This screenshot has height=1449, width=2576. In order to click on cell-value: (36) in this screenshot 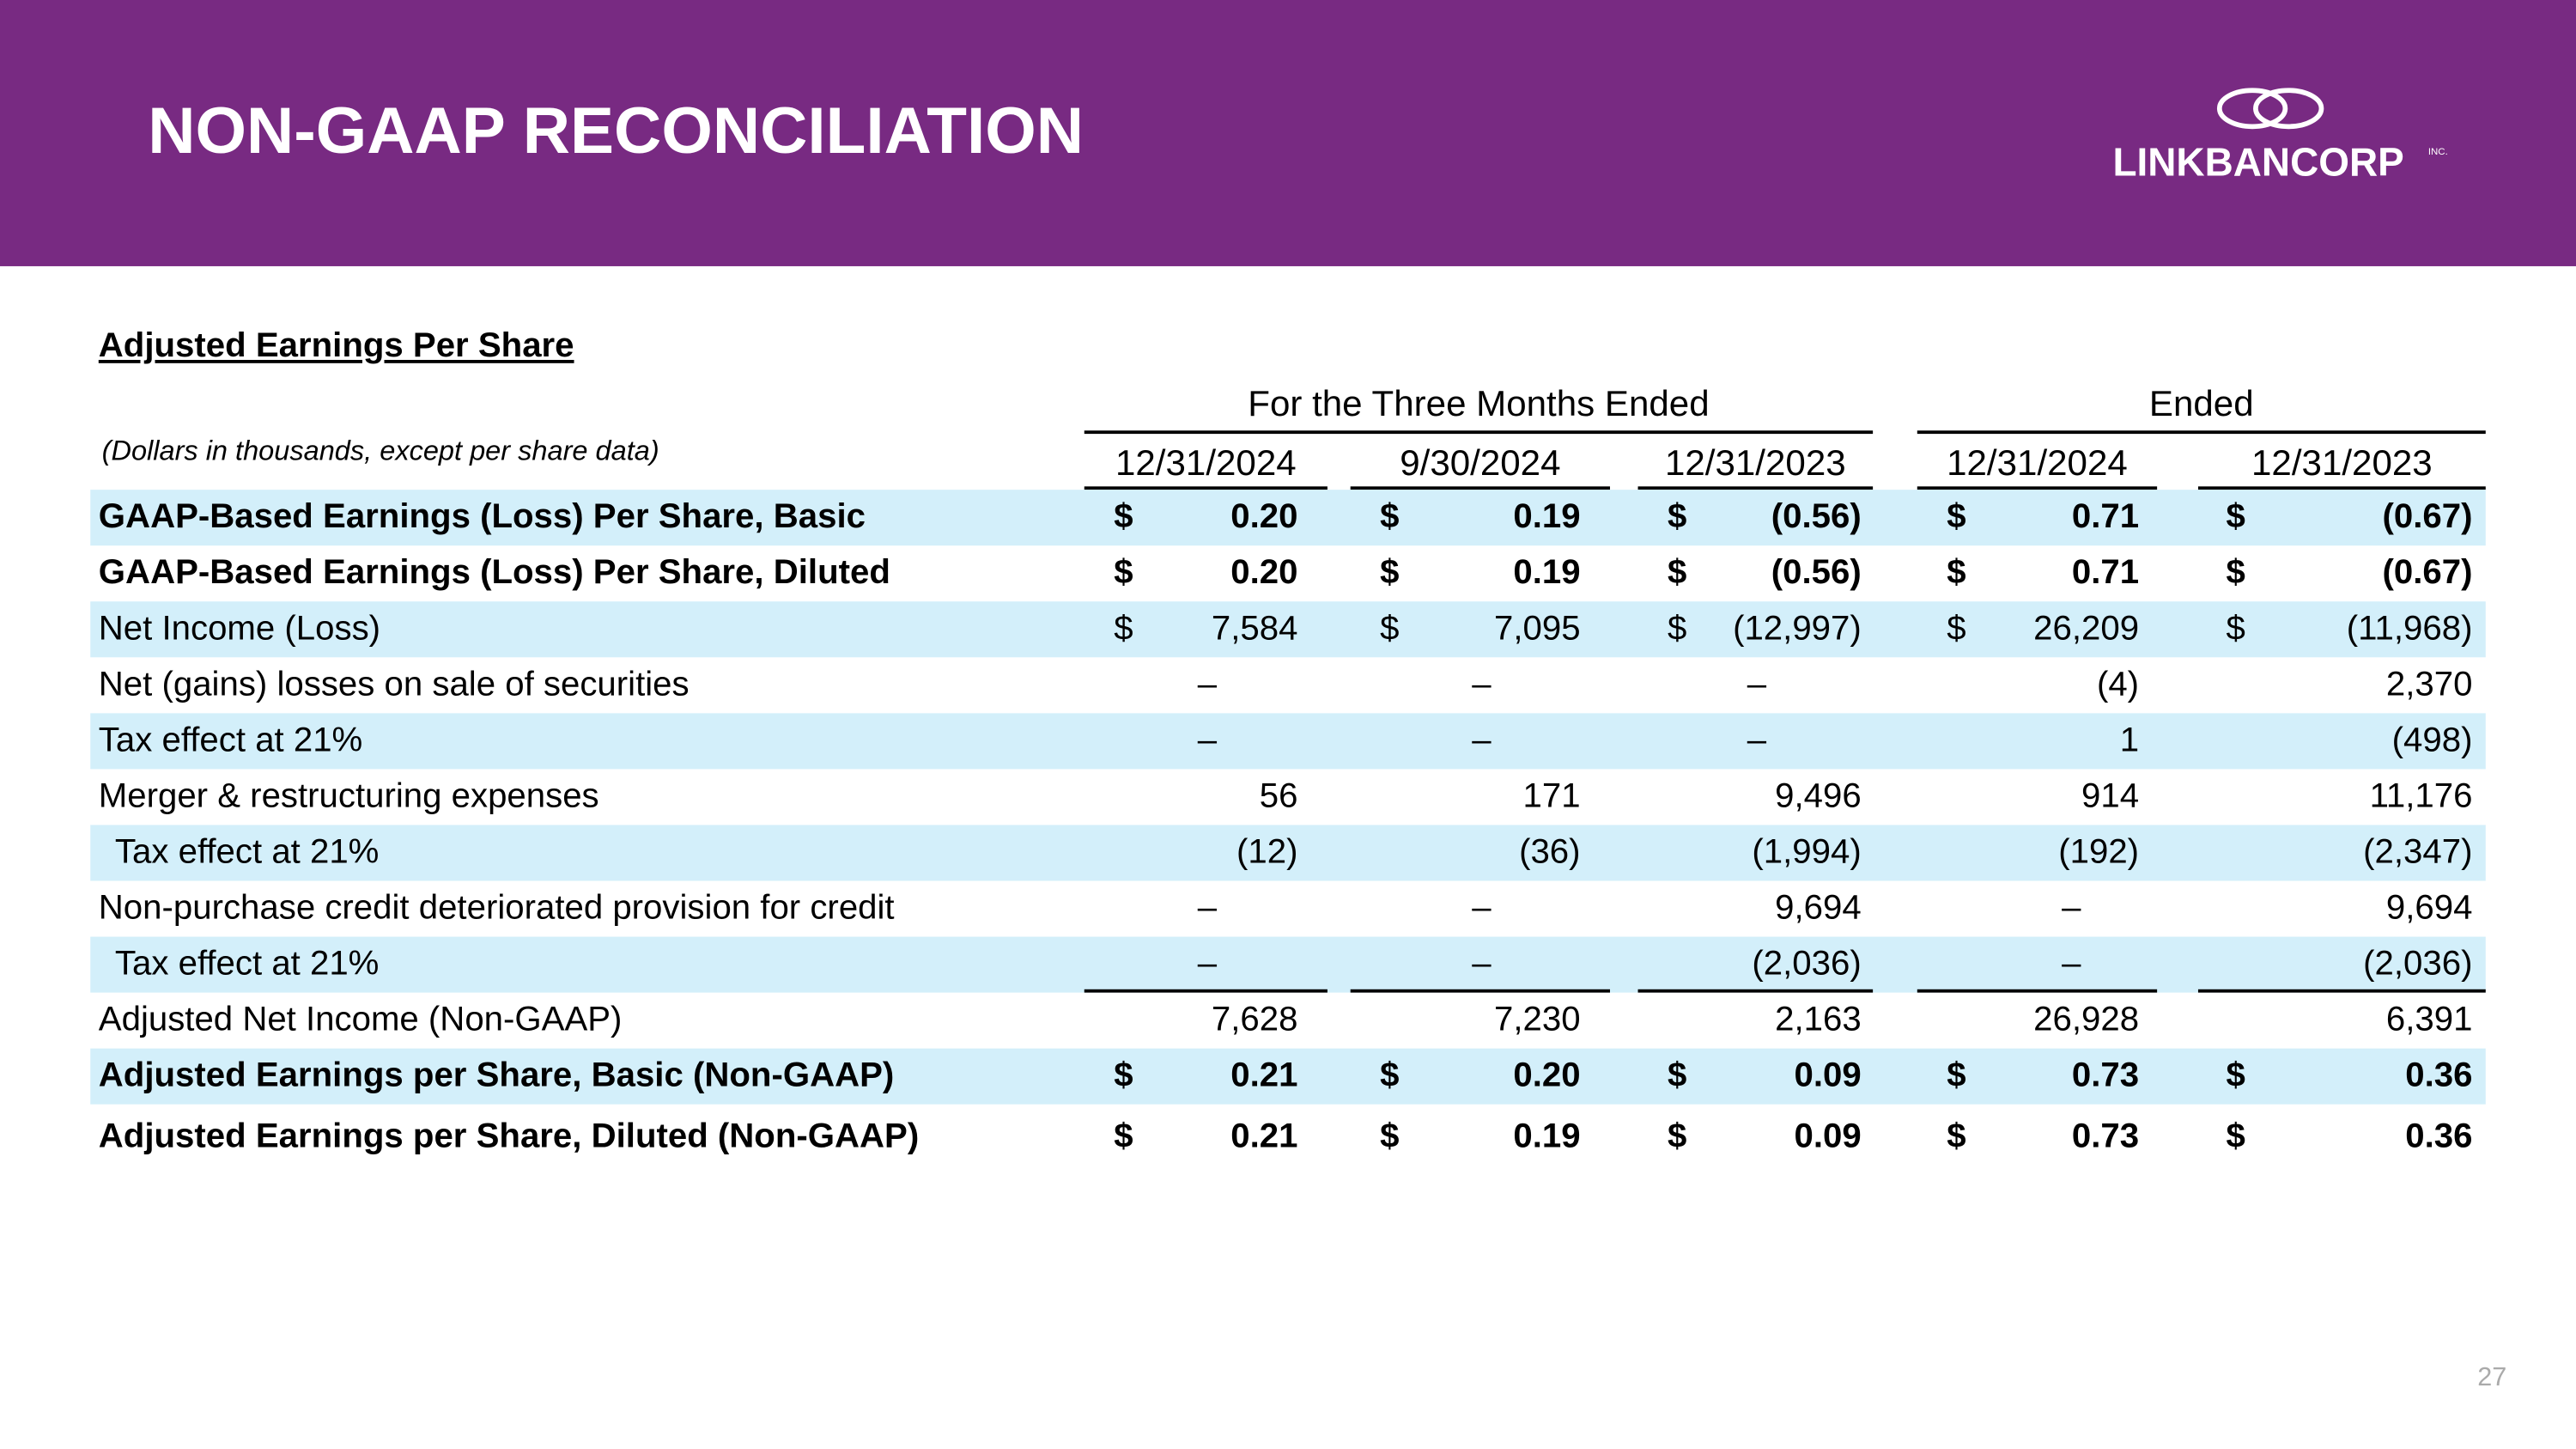, I will do `click(1550, 852)`.